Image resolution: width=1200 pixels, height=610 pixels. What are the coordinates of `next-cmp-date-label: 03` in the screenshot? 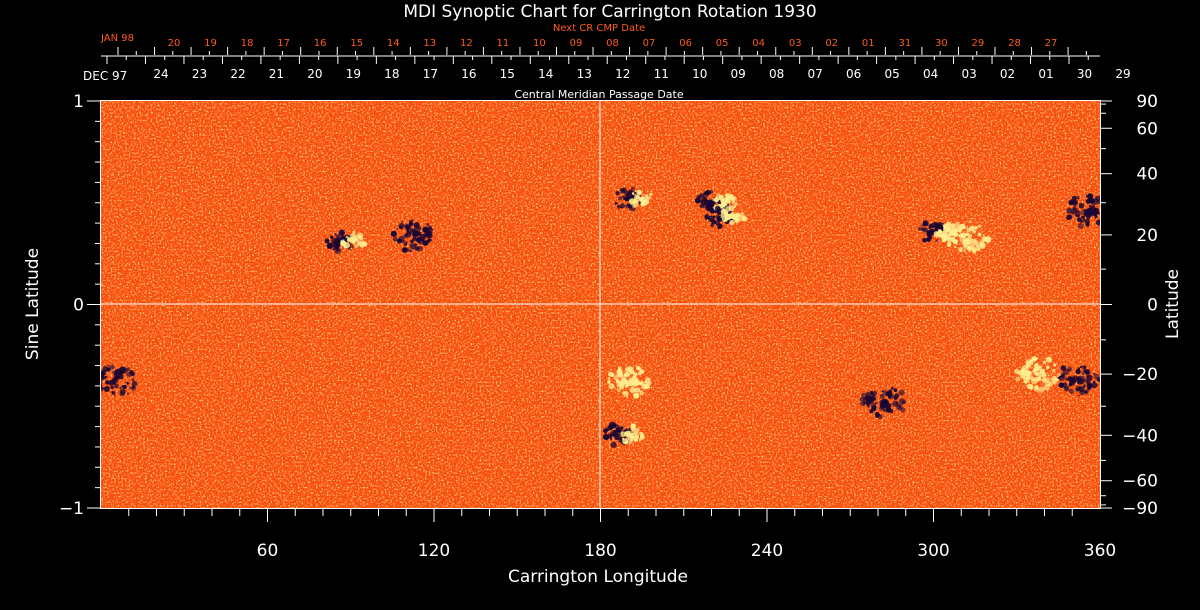 It's located at (795, 43).